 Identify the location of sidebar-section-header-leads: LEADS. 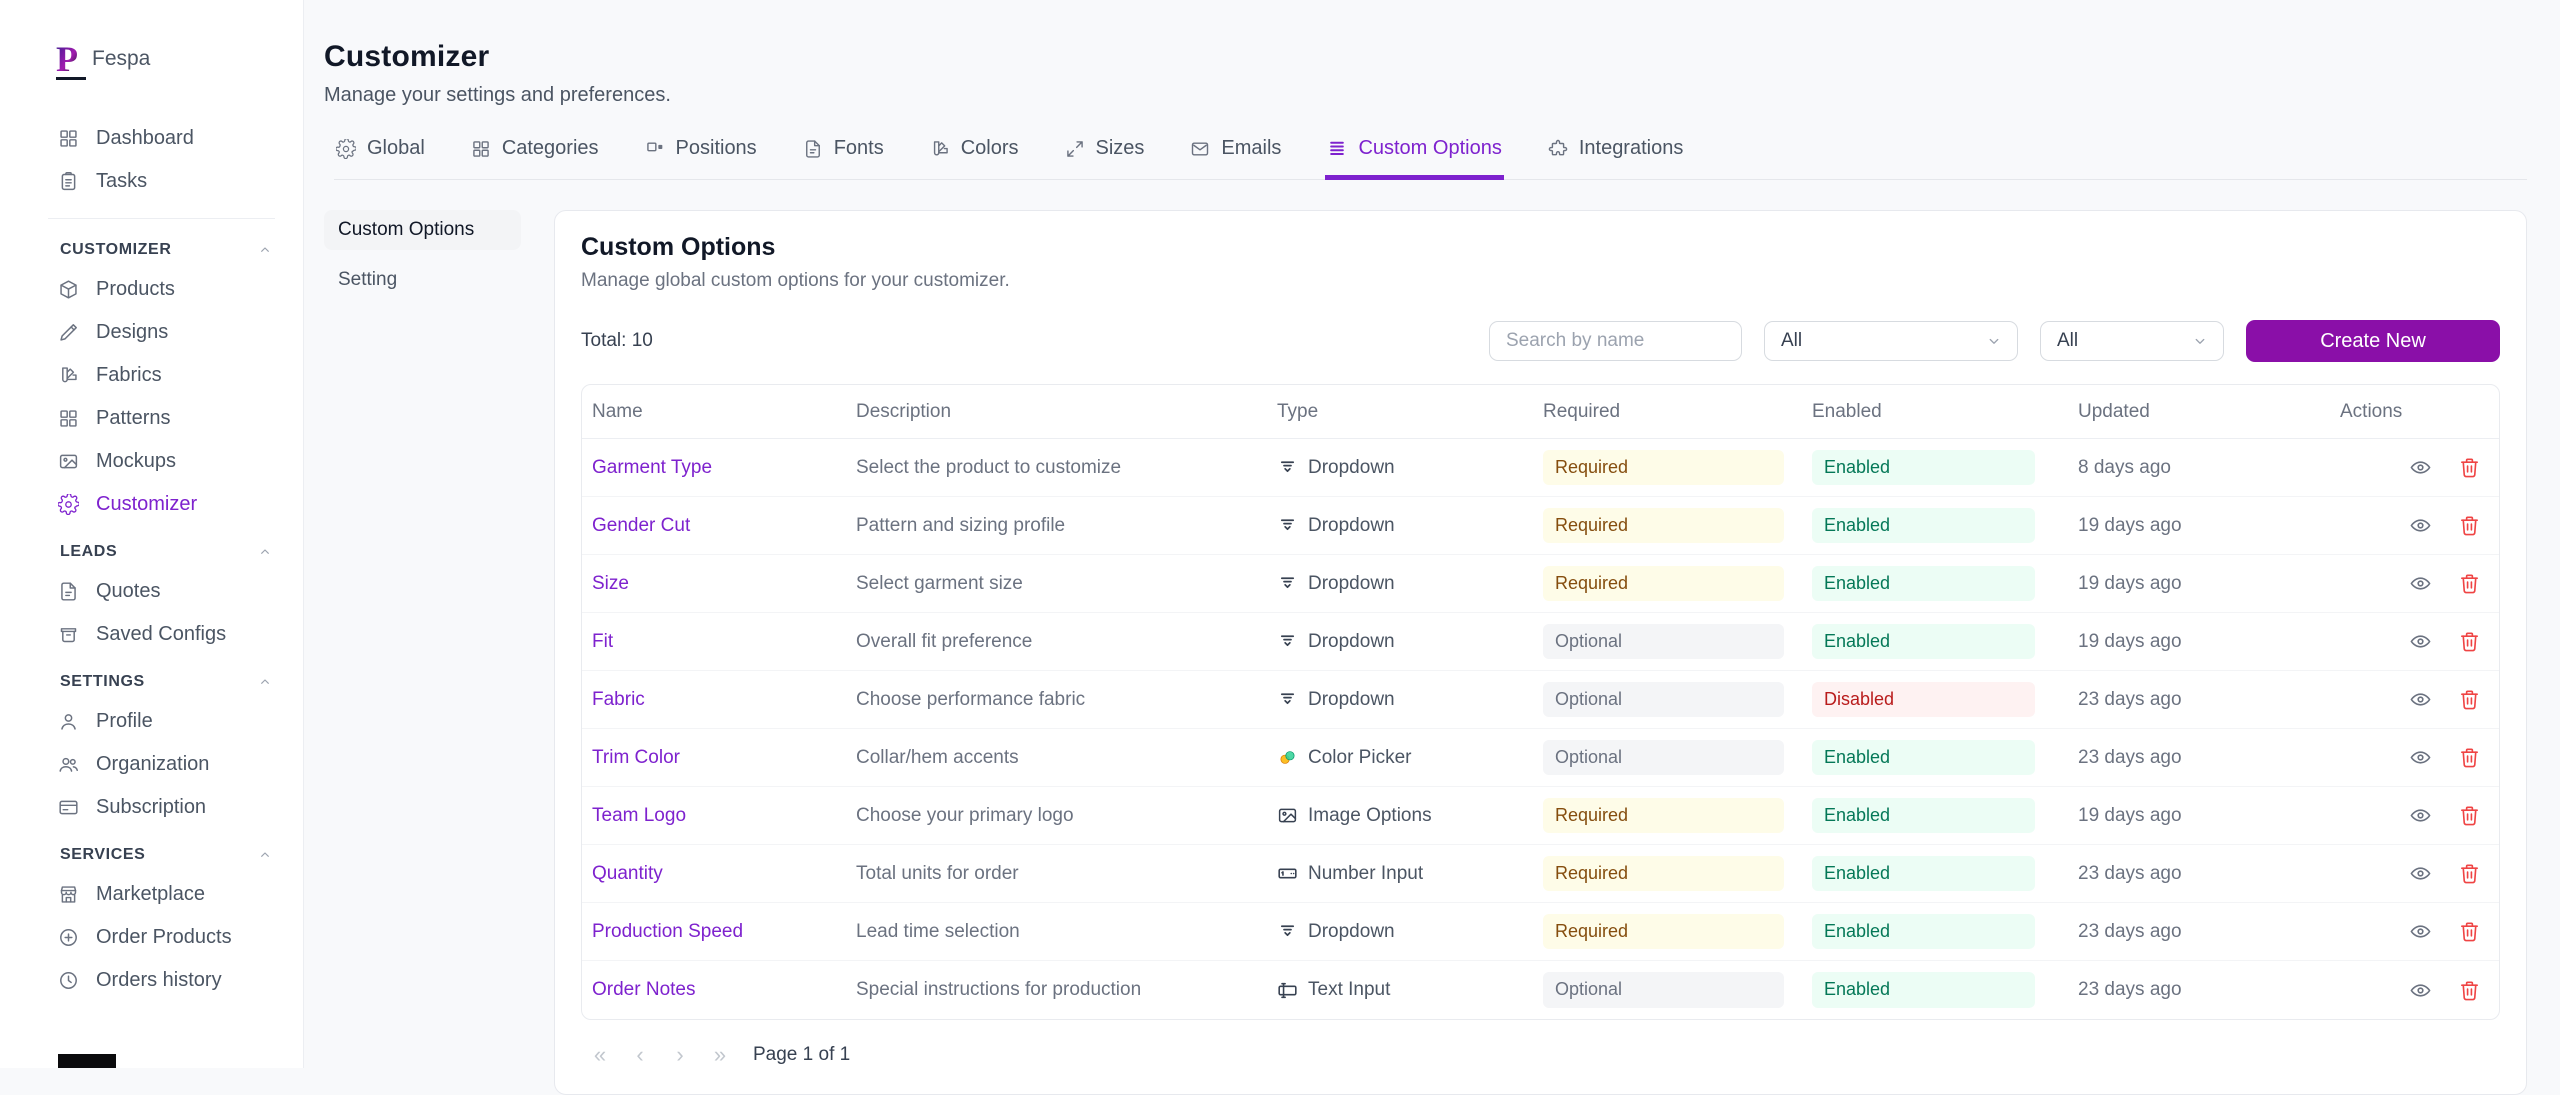
(165, 552).